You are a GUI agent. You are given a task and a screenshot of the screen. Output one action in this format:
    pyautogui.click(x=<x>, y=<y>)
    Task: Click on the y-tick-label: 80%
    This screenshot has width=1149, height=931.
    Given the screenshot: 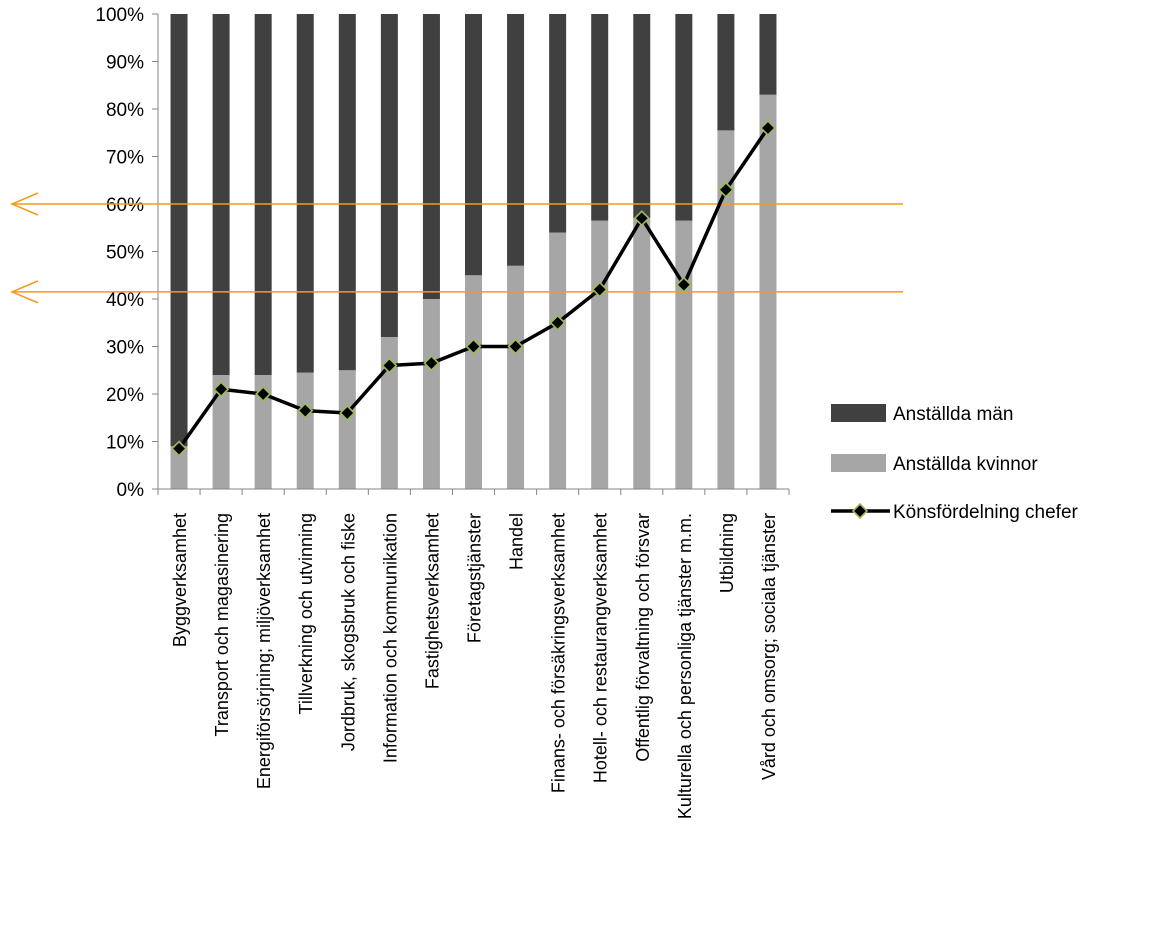 What is the action you would take?
    pyautogui.click(x=125, y=110)
    